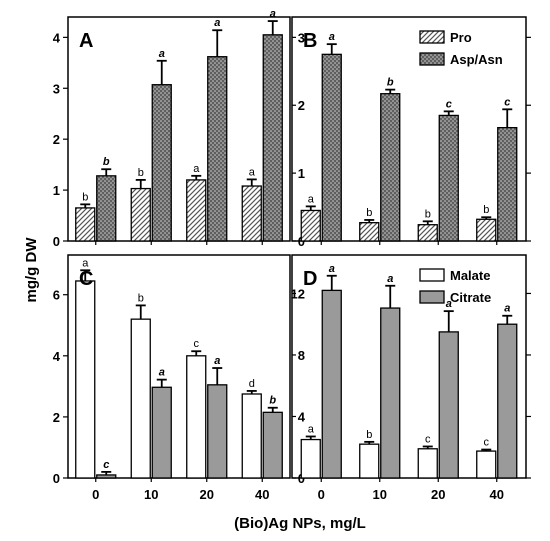 This screenshot has width=550, height=541. What do you see at coordinates (86, 279) in the screenshot?
I see `panel-letter: C` at bounding box center [86, 279].